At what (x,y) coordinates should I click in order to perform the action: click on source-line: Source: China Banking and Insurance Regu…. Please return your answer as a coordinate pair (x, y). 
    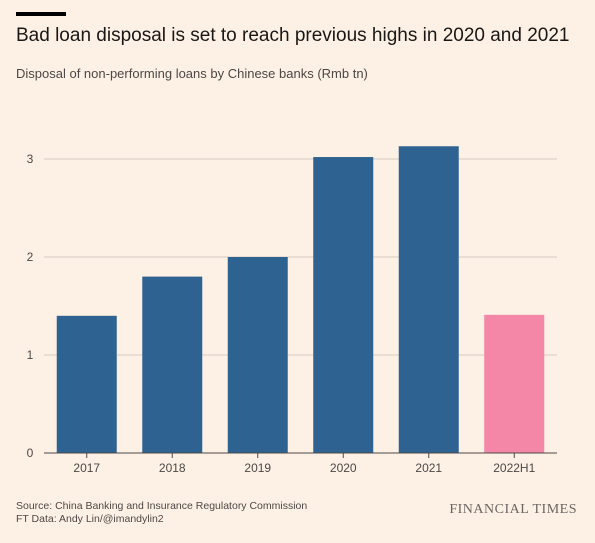
    Looking at the image, I should click on (162, 506).